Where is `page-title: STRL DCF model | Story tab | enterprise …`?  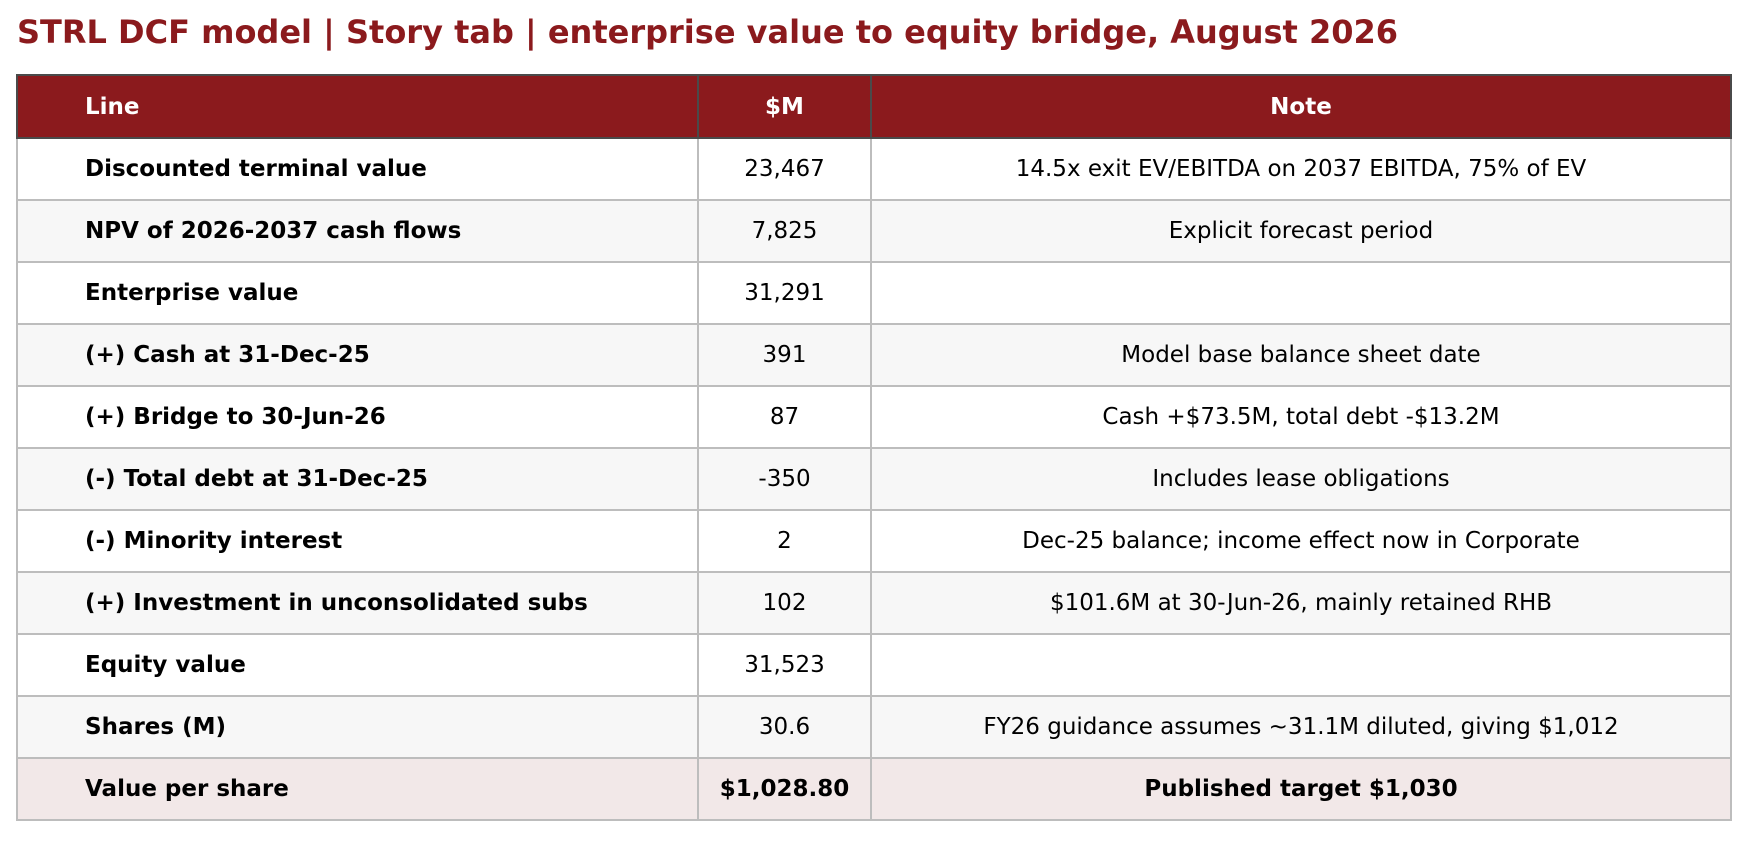 page-title: STRL DCF model | Story tab | enterprise … is located at coordinates (708, 32).